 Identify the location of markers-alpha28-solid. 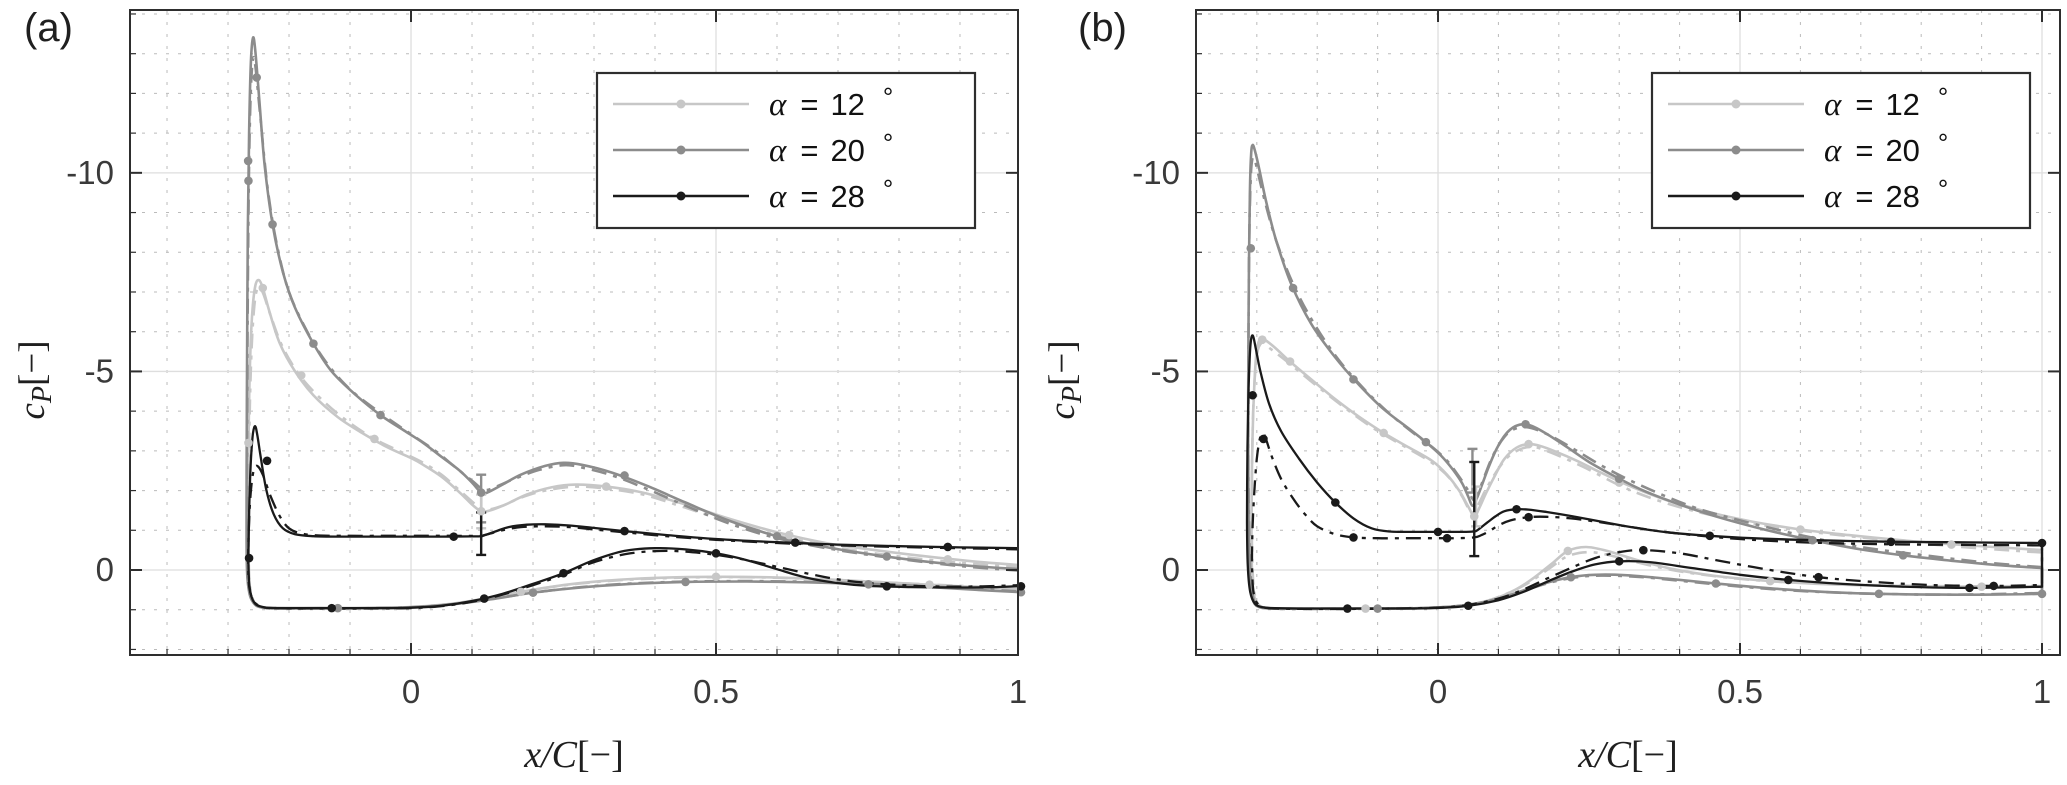
(1647, 501).